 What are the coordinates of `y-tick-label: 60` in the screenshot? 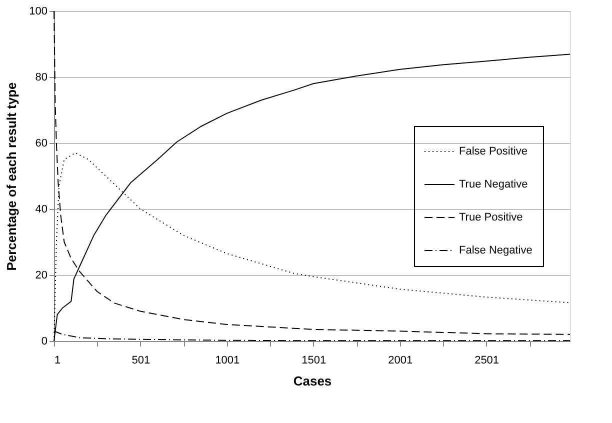 It's located at (41, 144).